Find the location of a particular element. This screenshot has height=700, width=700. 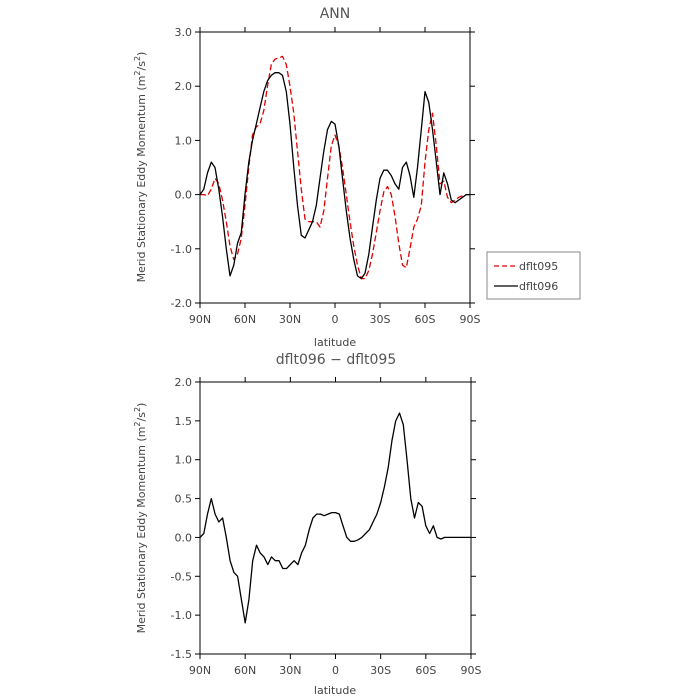

legend-label-dflt096: dflt096 is located at coordinates (538, 286).